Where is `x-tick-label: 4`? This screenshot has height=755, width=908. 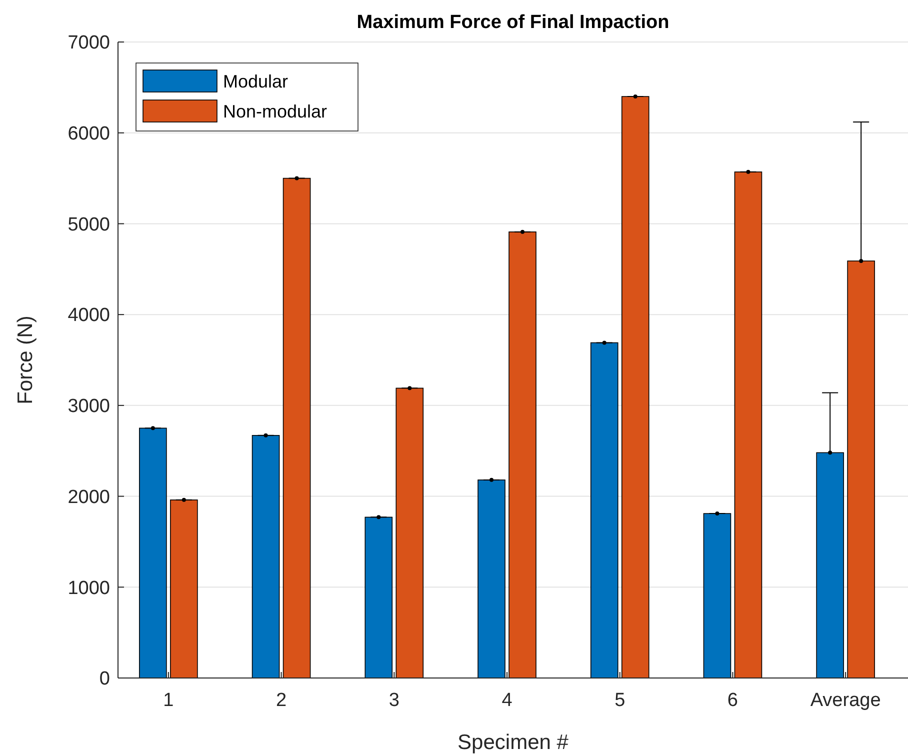
x-tick-label: 4 is located at coordinates (507, 700).